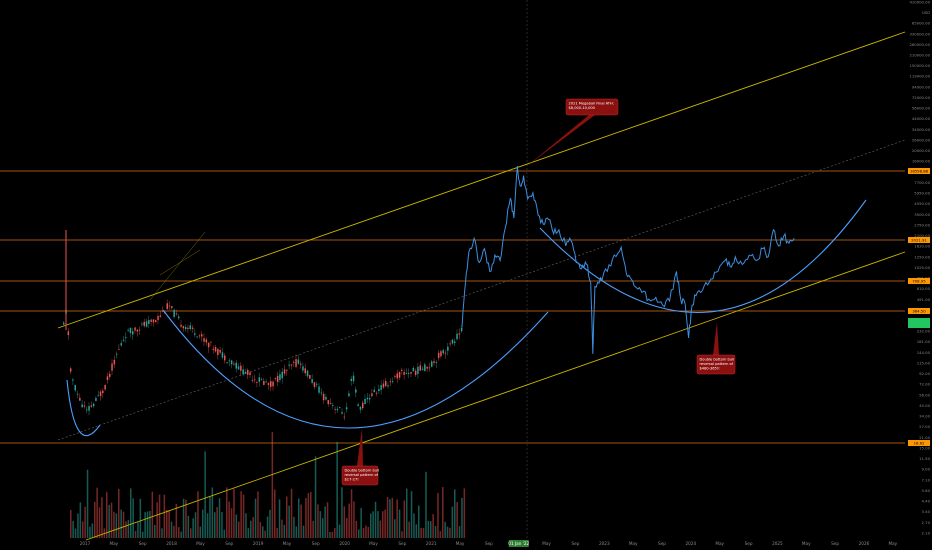 Image resolution: width=932 pixels, height=550 pixels. Describe the element at coordinates (85, 543) in the screenshot. I see `x-tick-label: 2017` at that location.